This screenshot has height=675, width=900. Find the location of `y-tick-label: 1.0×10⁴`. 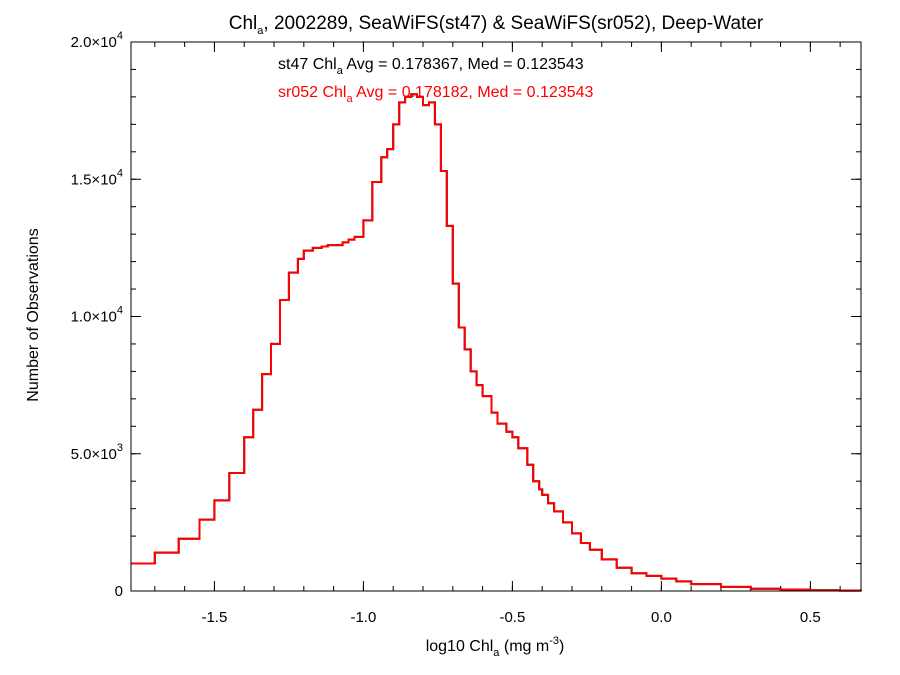

y-tick-label: 1.0×10⁴ is located at coordinates (97, 315).